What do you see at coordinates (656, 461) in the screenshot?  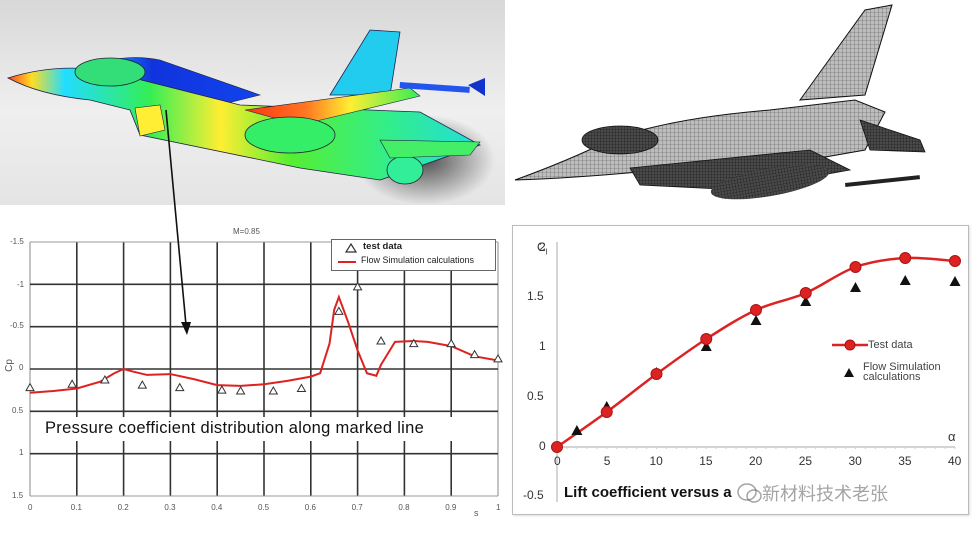 I see `x-tick: 10` at bounding box center [656, 461].